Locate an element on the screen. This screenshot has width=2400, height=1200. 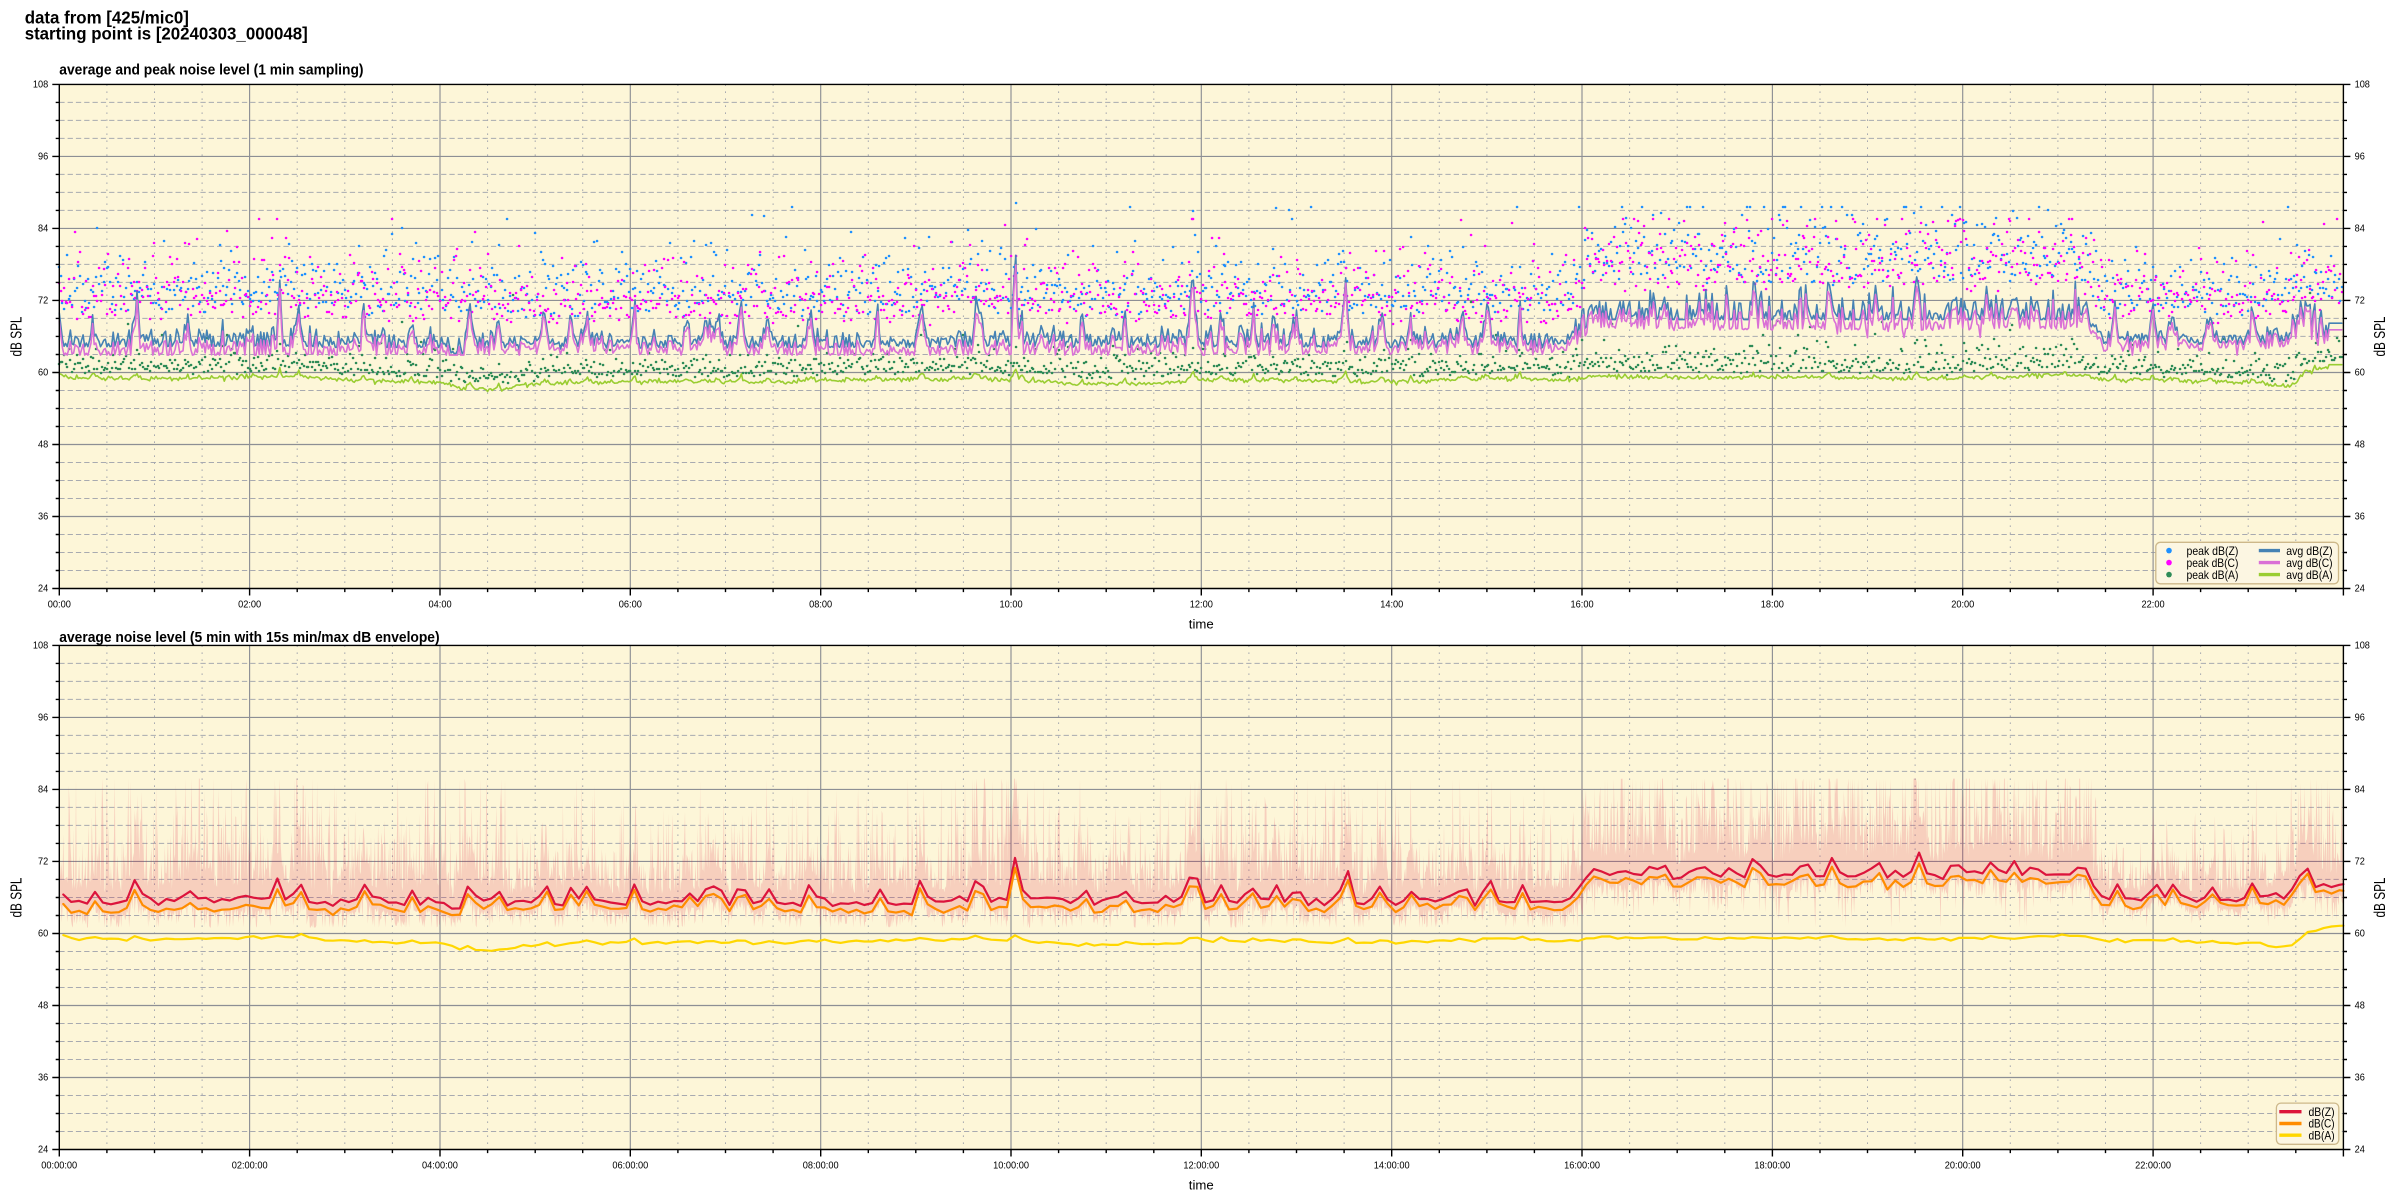
svg-text: 16:00:00 is located at coordinates (1582, 1165).